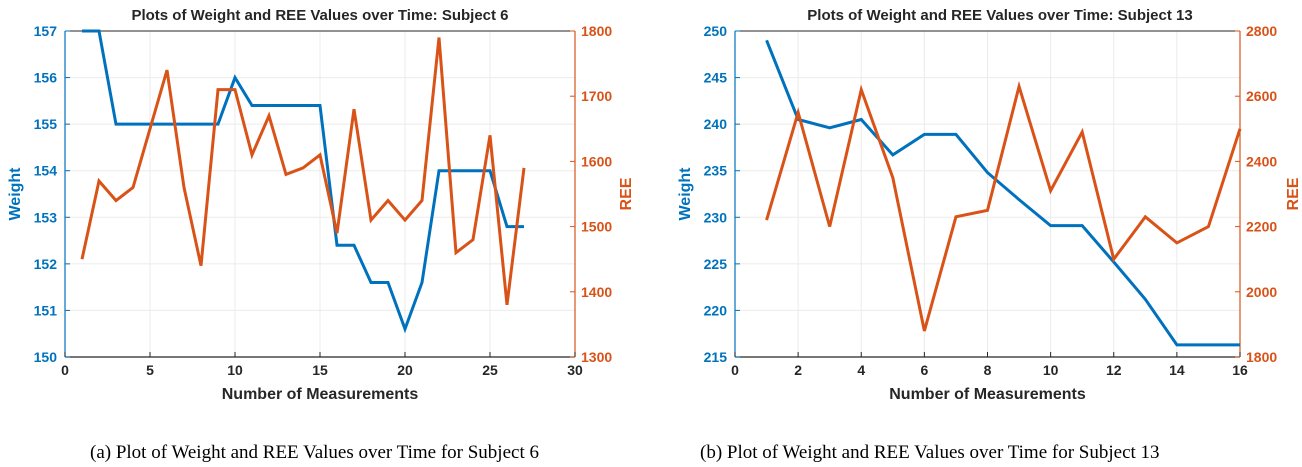 Image resolution: width=1302 pixels, height=467 pixels. What do you see at coordinates (46, 217) in the screenshot?
I see `left-y-tick-label: 153` at bounding box center [46, 217].